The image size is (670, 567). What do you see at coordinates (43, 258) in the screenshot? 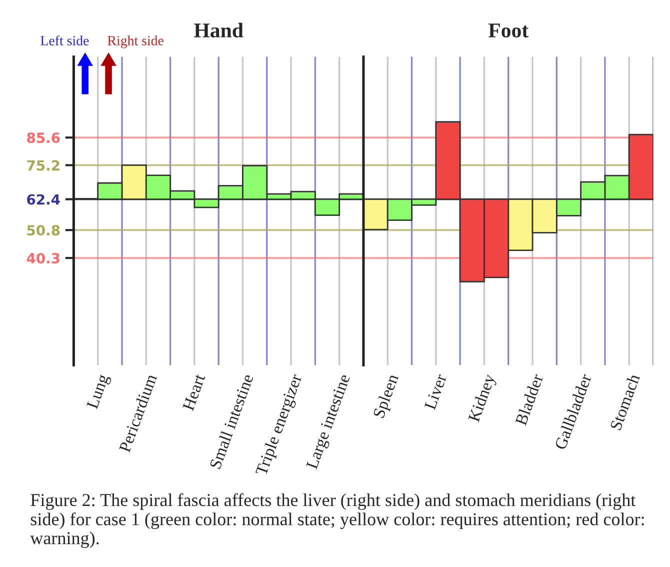
I see `y-tick-label: 40.3` at bounding box center [43, 258].